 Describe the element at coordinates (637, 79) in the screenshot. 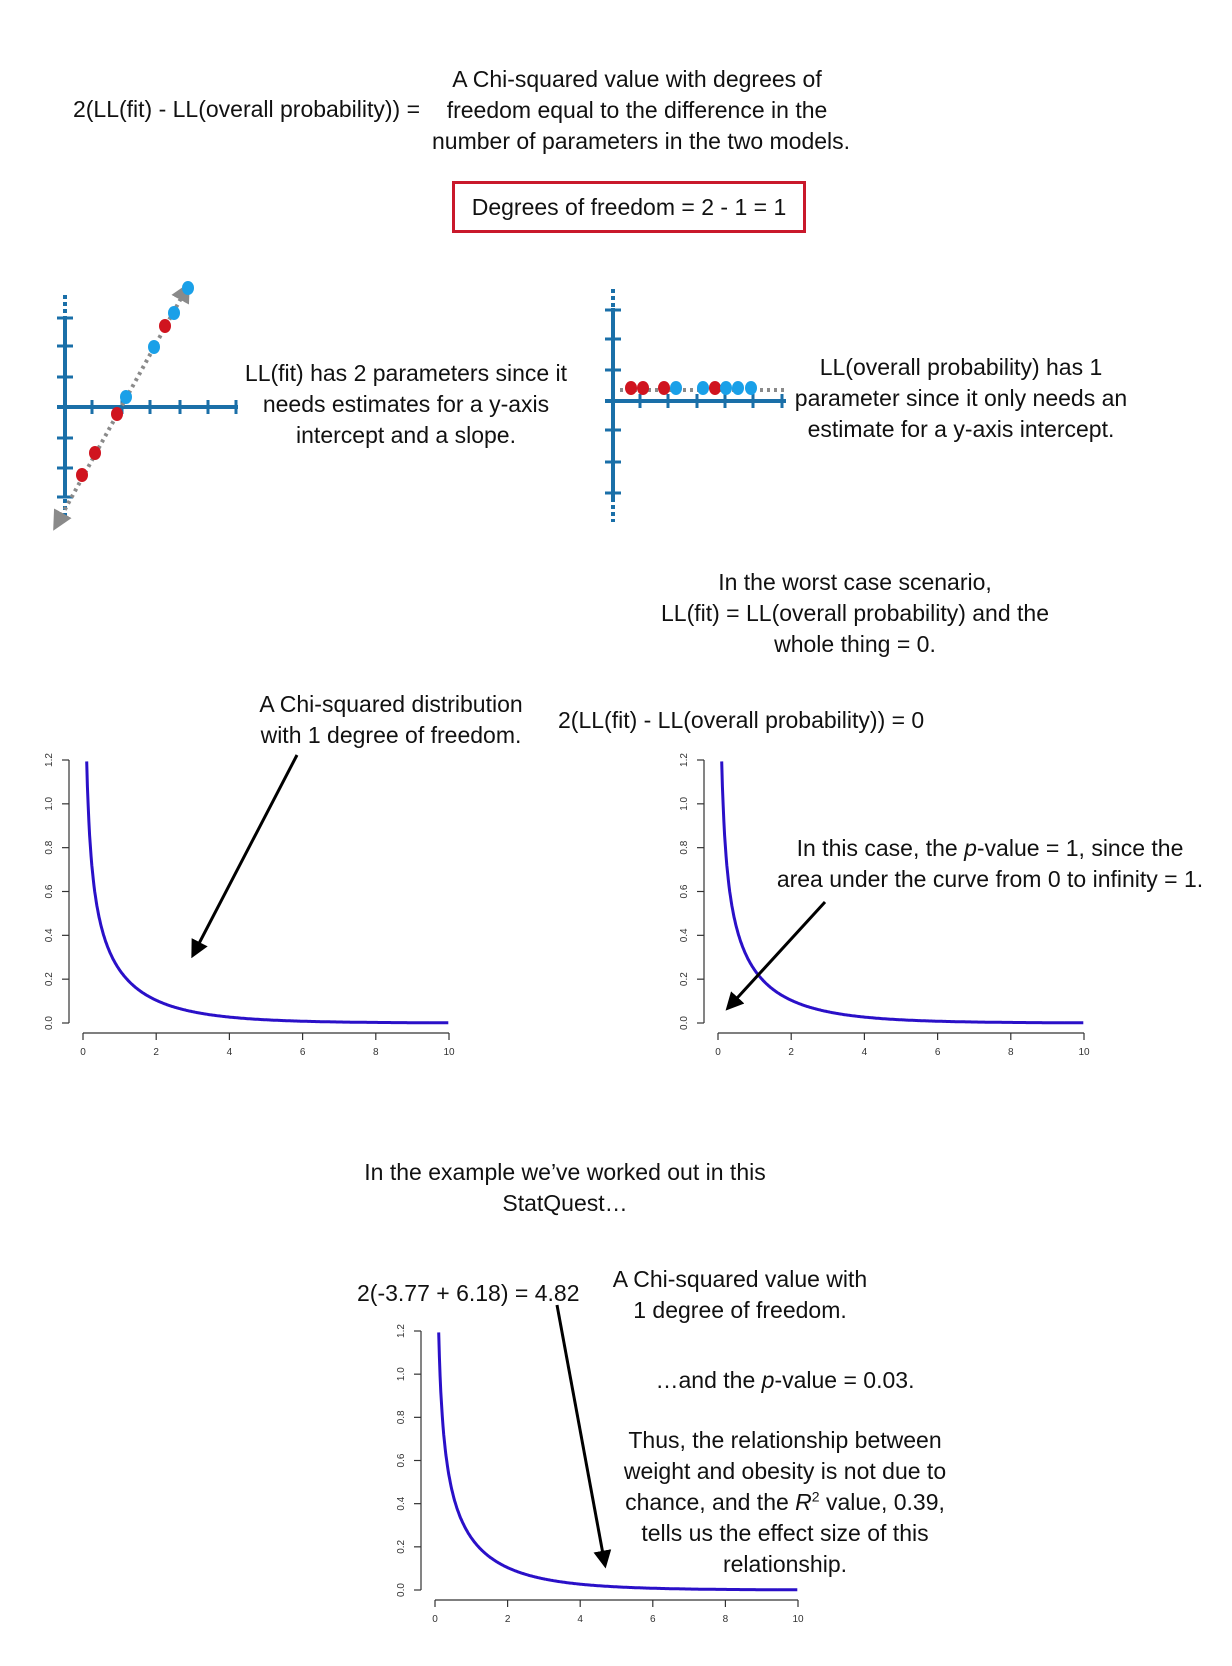

I see `header-desc-line: A Chi-squared value with degrees of` at that location.